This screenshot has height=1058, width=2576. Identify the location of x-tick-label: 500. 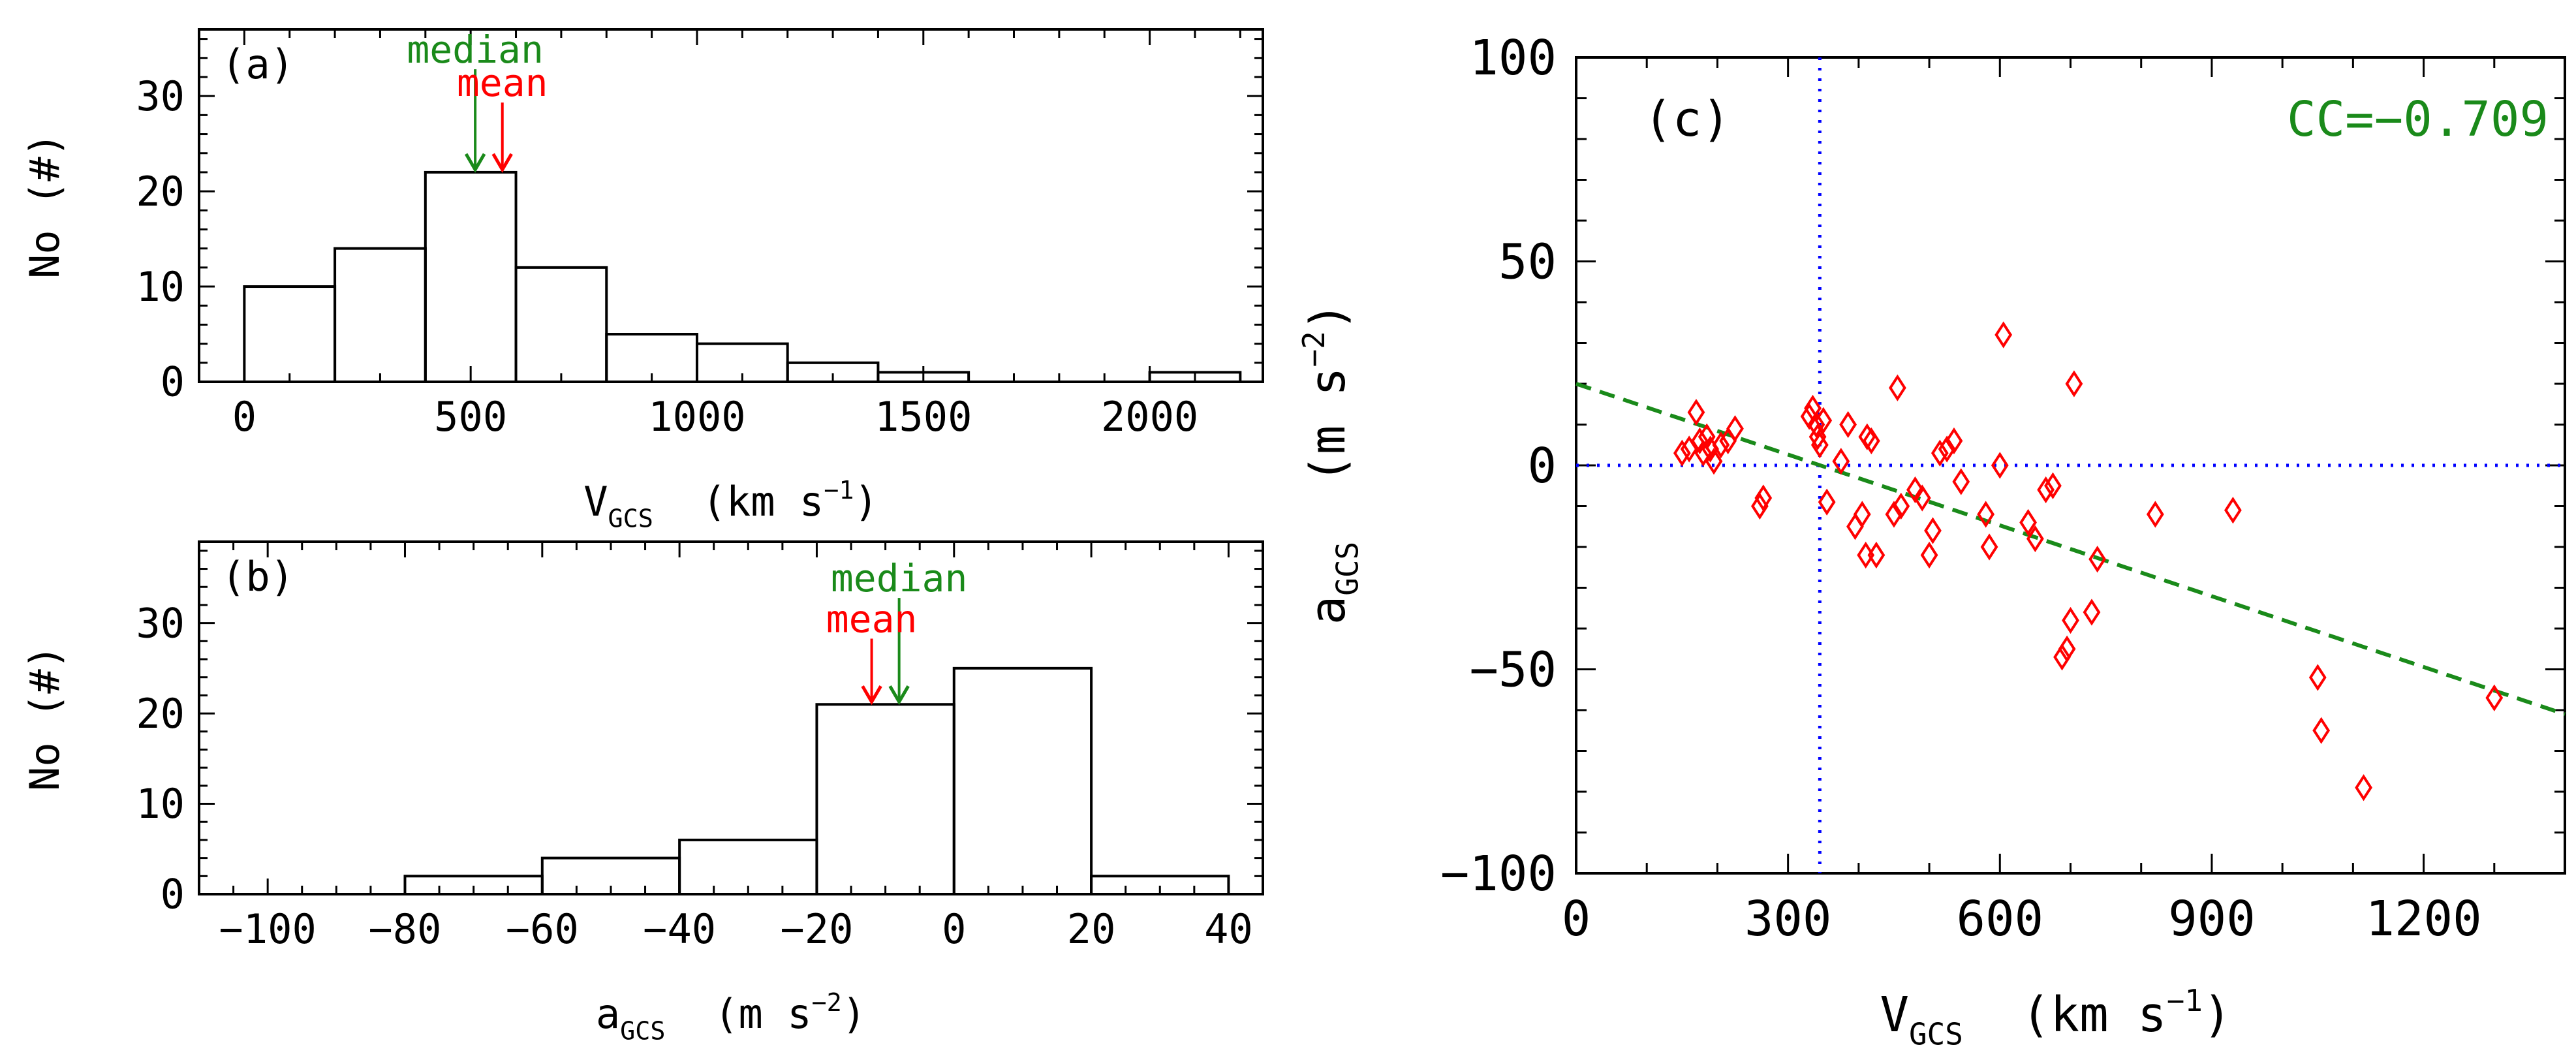
(471, 417).